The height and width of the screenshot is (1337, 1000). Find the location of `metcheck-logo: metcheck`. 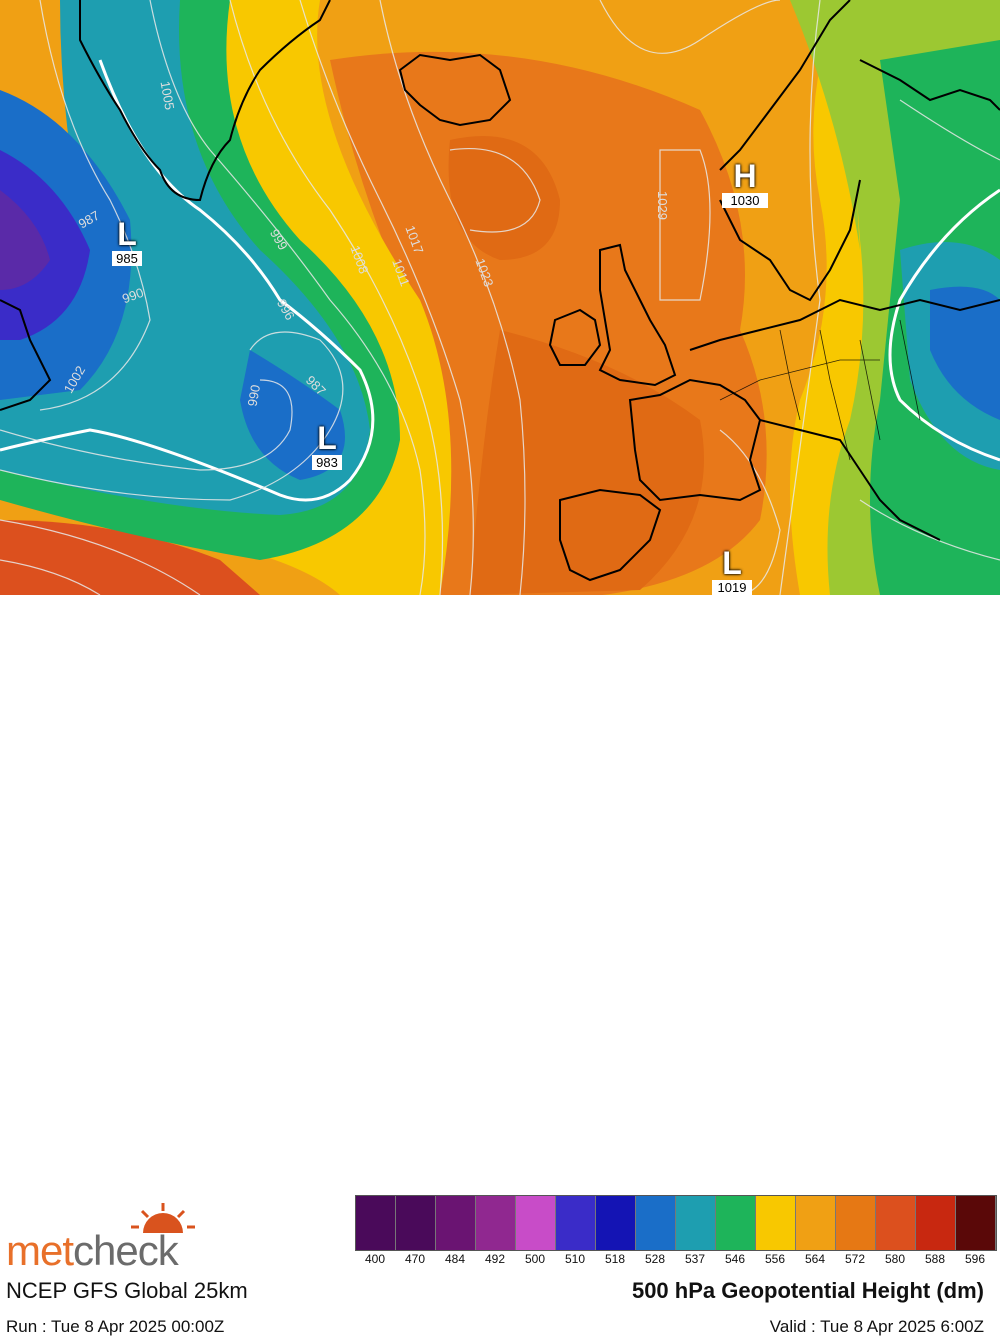

metcheck-logo: metcheck is located at coordinates (92, 1250).